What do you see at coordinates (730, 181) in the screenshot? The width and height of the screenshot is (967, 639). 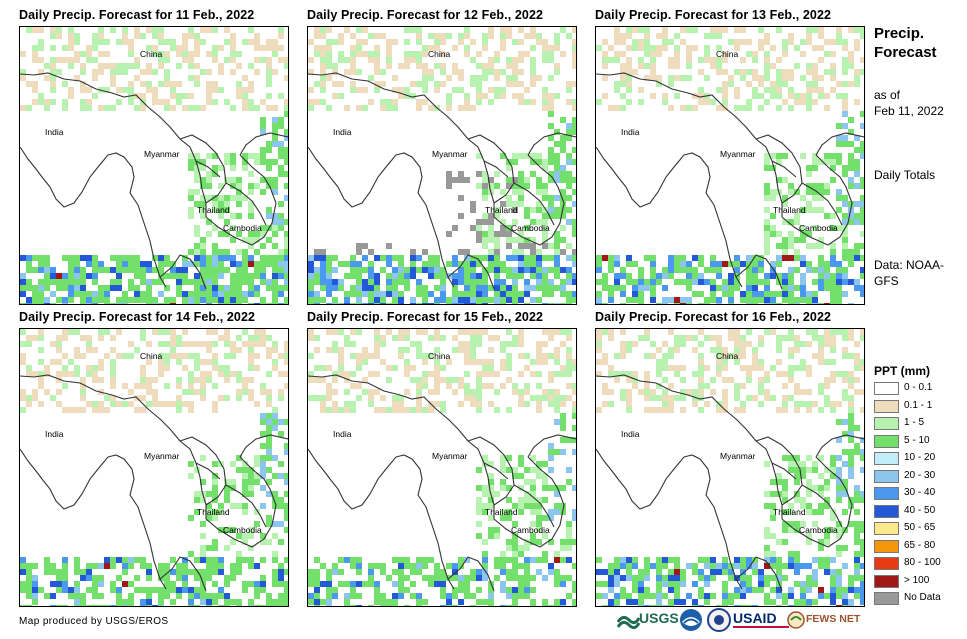 I see `country-borders` at bounding box center [730, 181].